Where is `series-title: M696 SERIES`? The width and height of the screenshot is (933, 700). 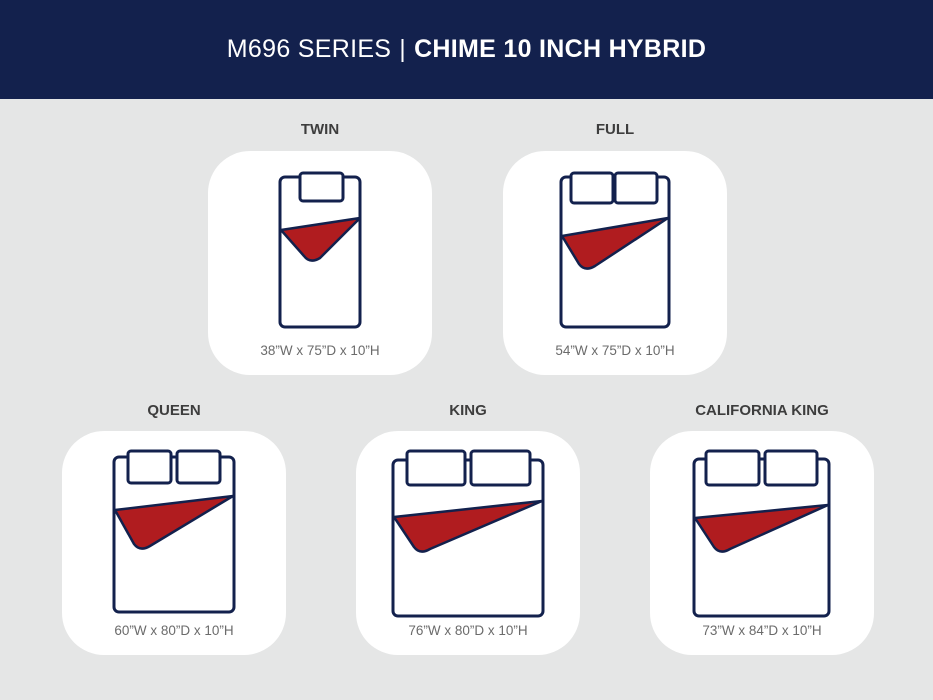
series-title: M696 SERIES is located at coordinates (309, 49).